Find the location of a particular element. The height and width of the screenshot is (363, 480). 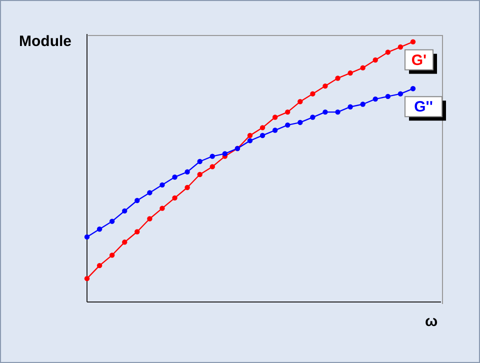

series-label: G'' is located at coordinates (423, 107).